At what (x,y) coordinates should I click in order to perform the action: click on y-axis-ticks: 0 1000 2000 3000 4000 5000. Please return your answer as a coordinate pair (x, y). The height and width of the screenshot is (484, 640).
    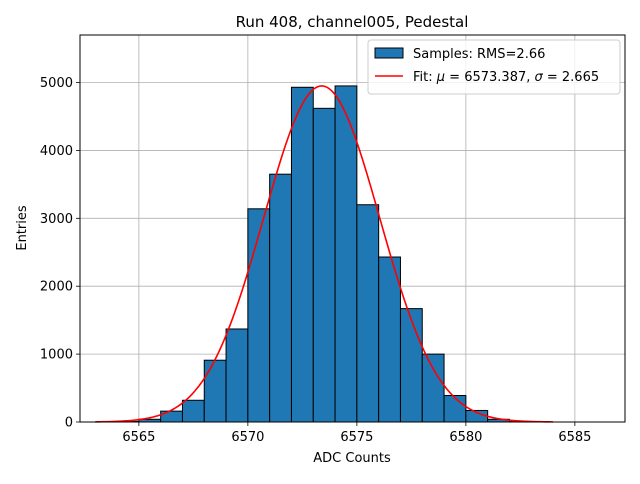
    Looking at the image, I should click on (60, 253).